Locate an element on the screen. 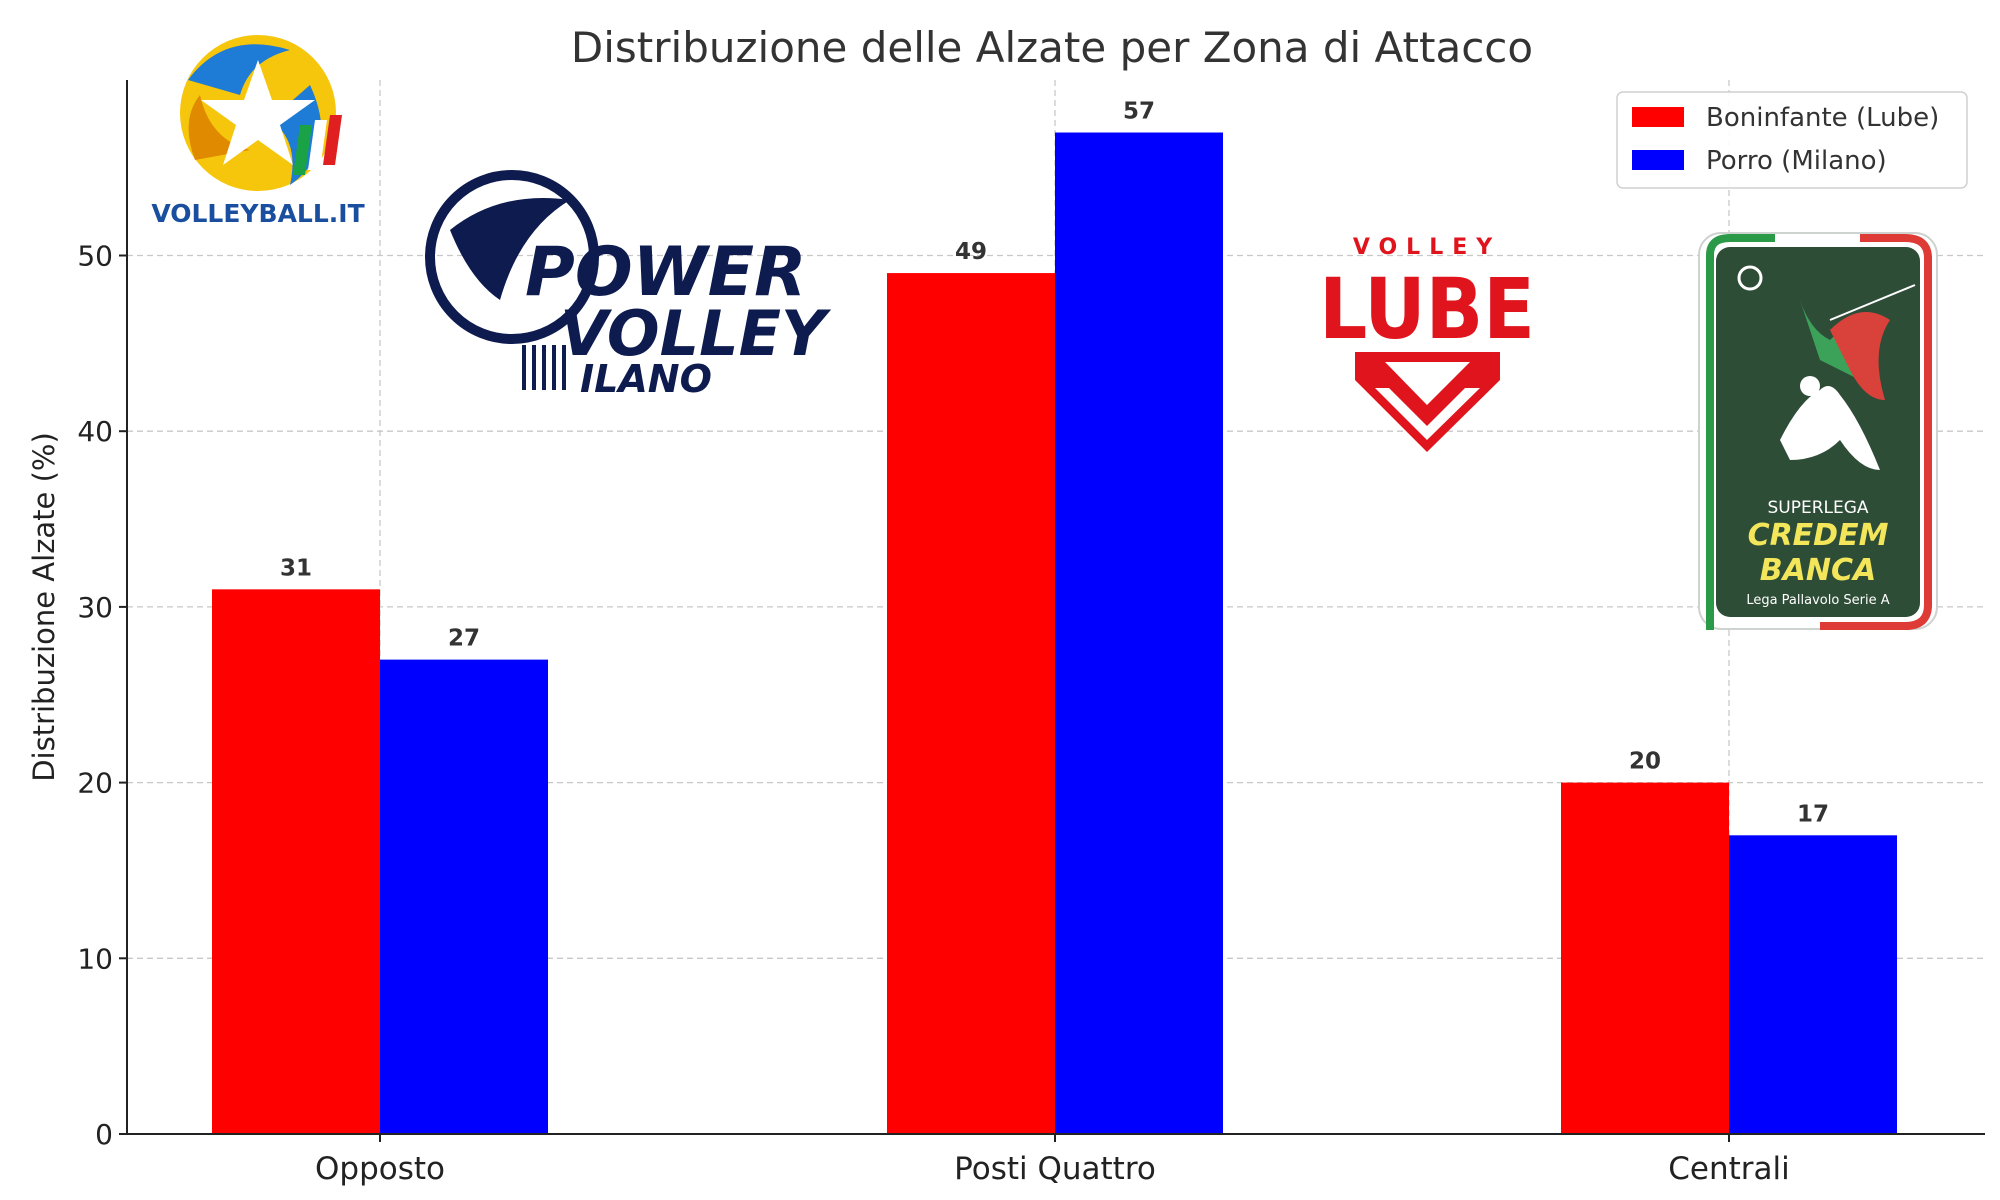 Image resolution: width=2000 pixels, height=1200 pixels. power-volley-milano-logo: POWER VOLLEY ILANO is located at coordinates (628, 285).